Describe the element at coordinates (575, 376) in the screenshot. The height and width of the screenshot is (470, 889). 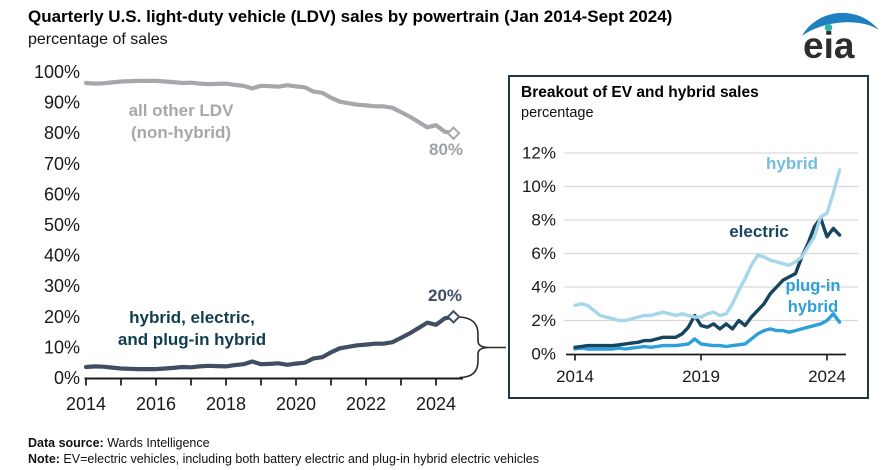
I see `inset-x-tick-label: 2014` at that location.